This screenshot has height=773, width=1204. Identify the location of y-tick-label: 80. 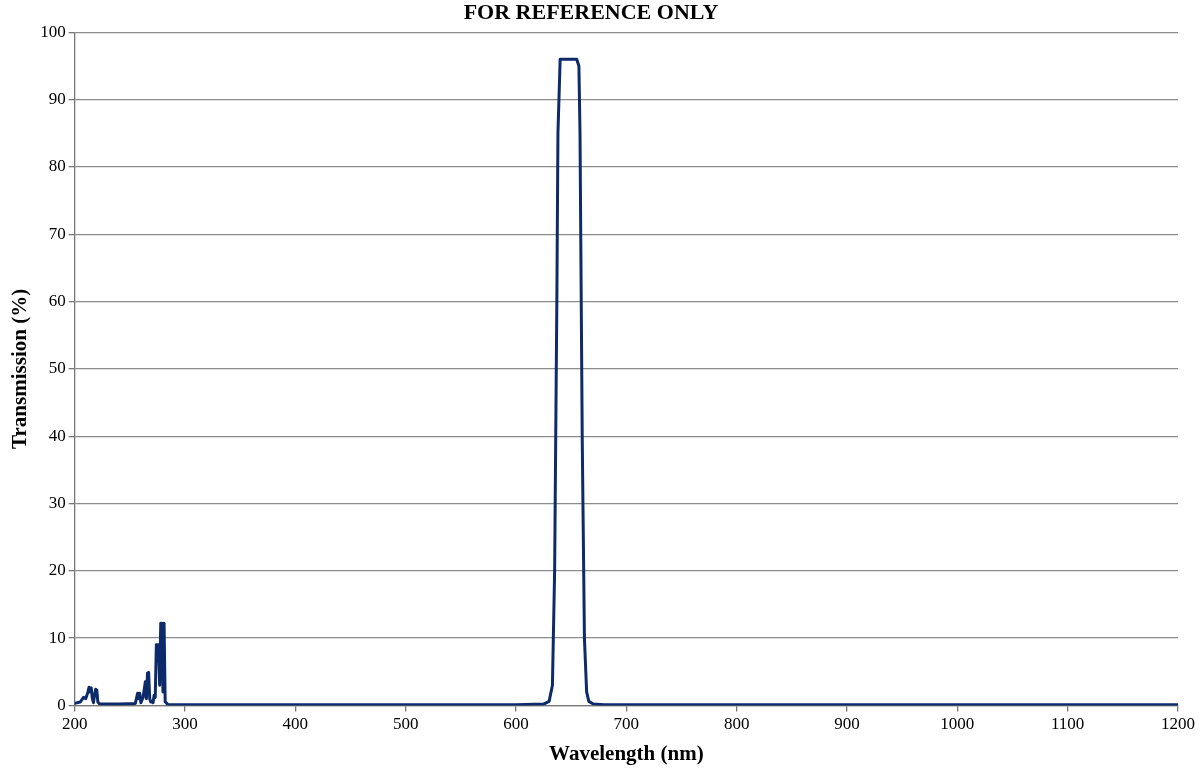
(57, 166).